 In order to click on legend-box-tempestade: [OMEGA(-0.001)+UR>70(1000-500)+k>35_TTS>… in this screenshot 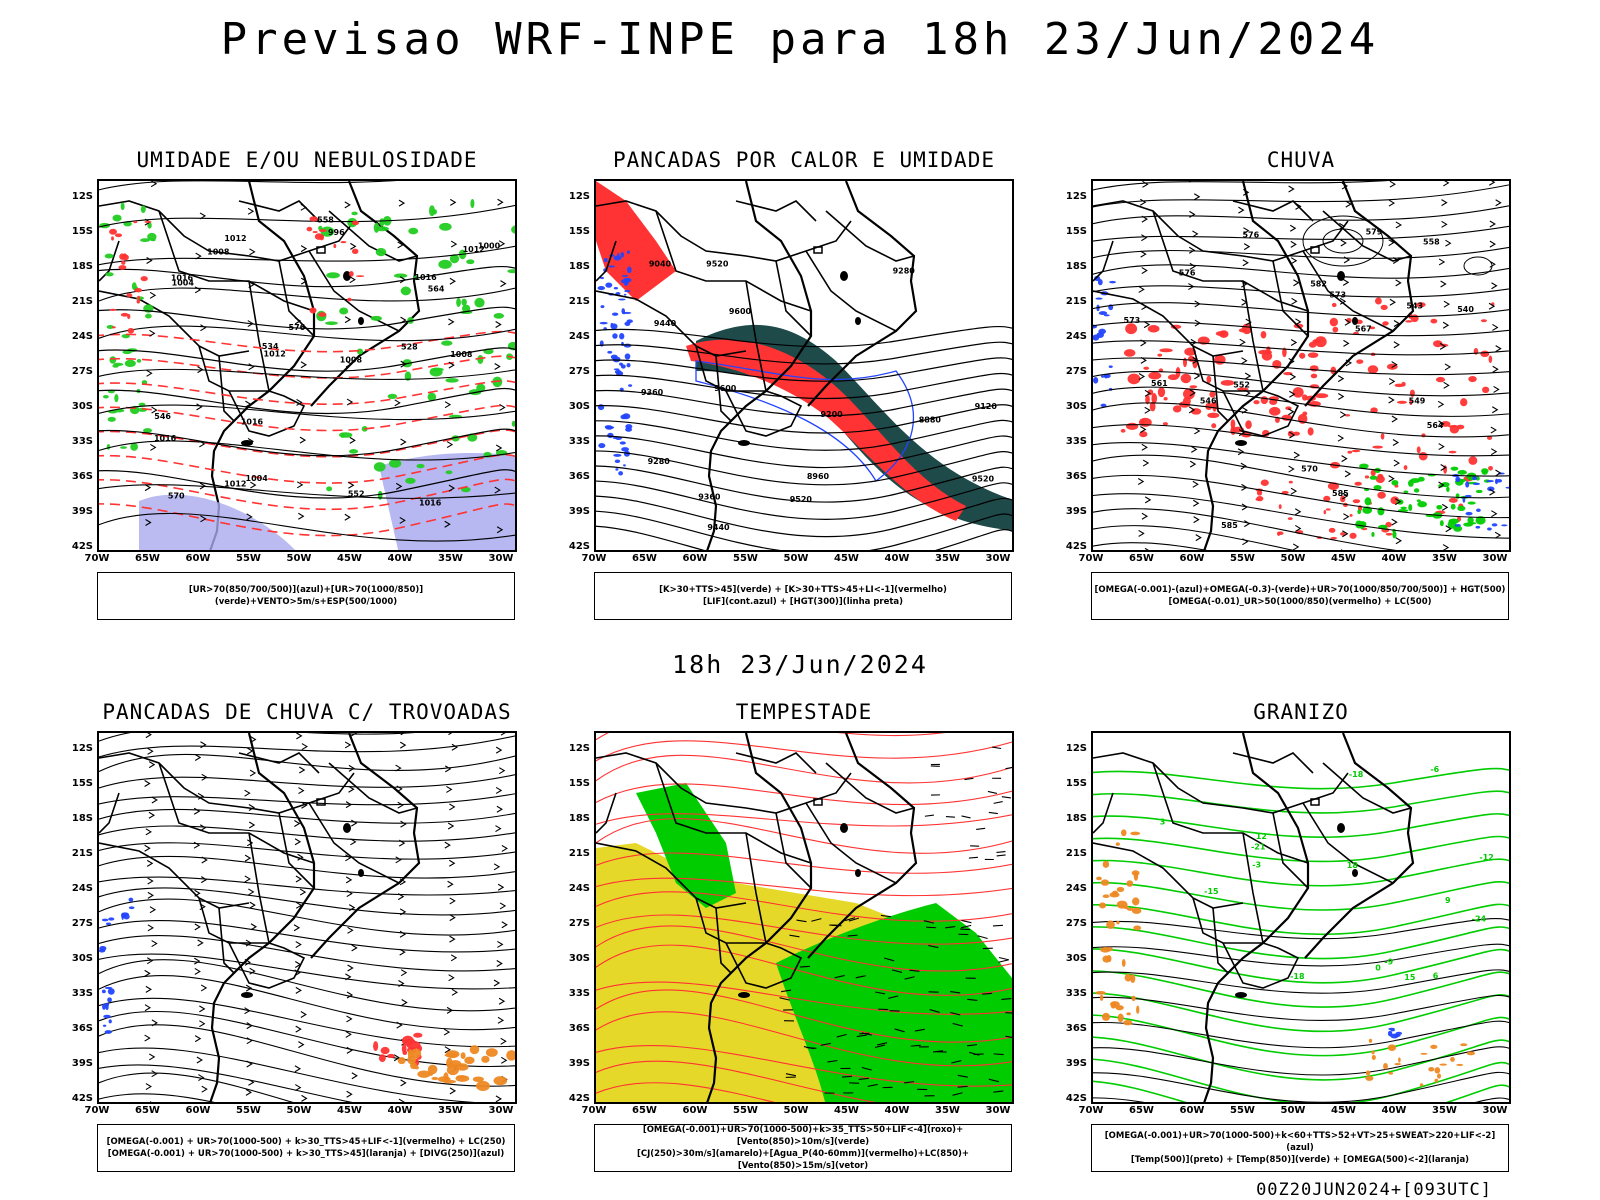, I will do `click(803, 1148)`.